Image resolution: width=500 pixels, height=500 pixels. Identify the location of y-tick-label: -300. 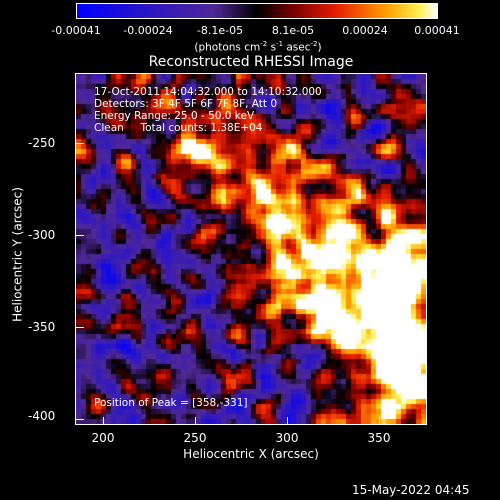
(42, 235).